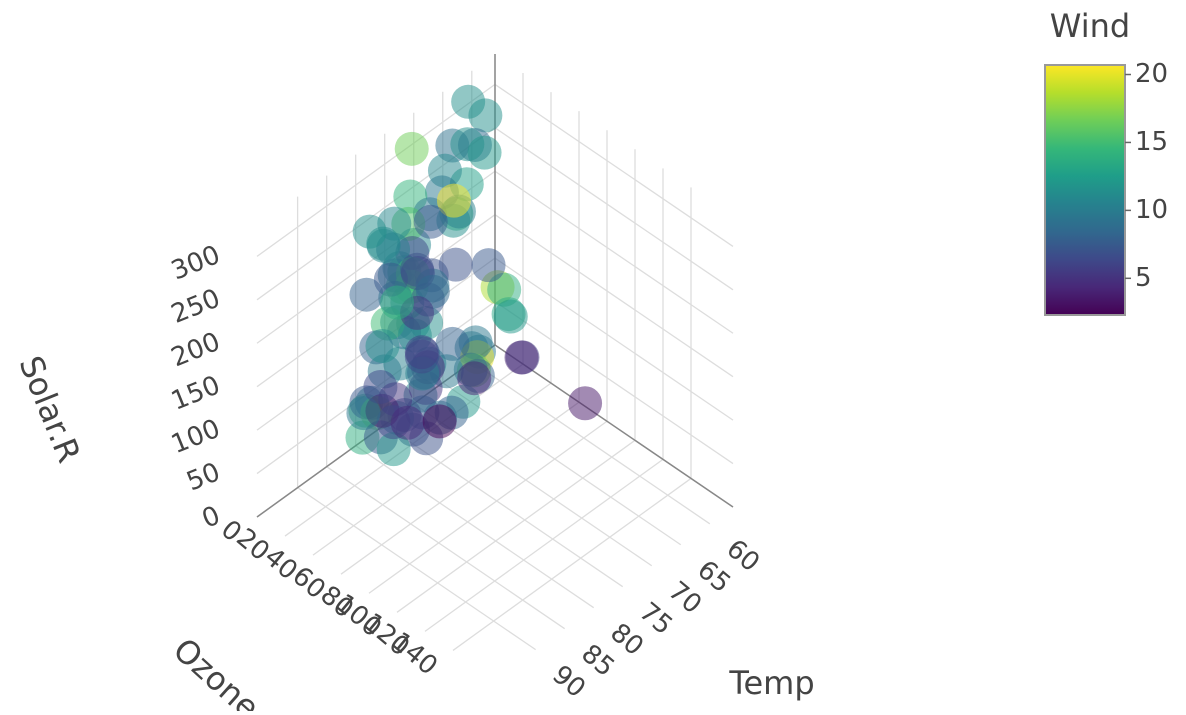 The height and width of the screenshot is (715, 1186). Describe the element at coordinates (1151, 74) in the screenshot. I see `colorbar-tick-label: 20` at that location.